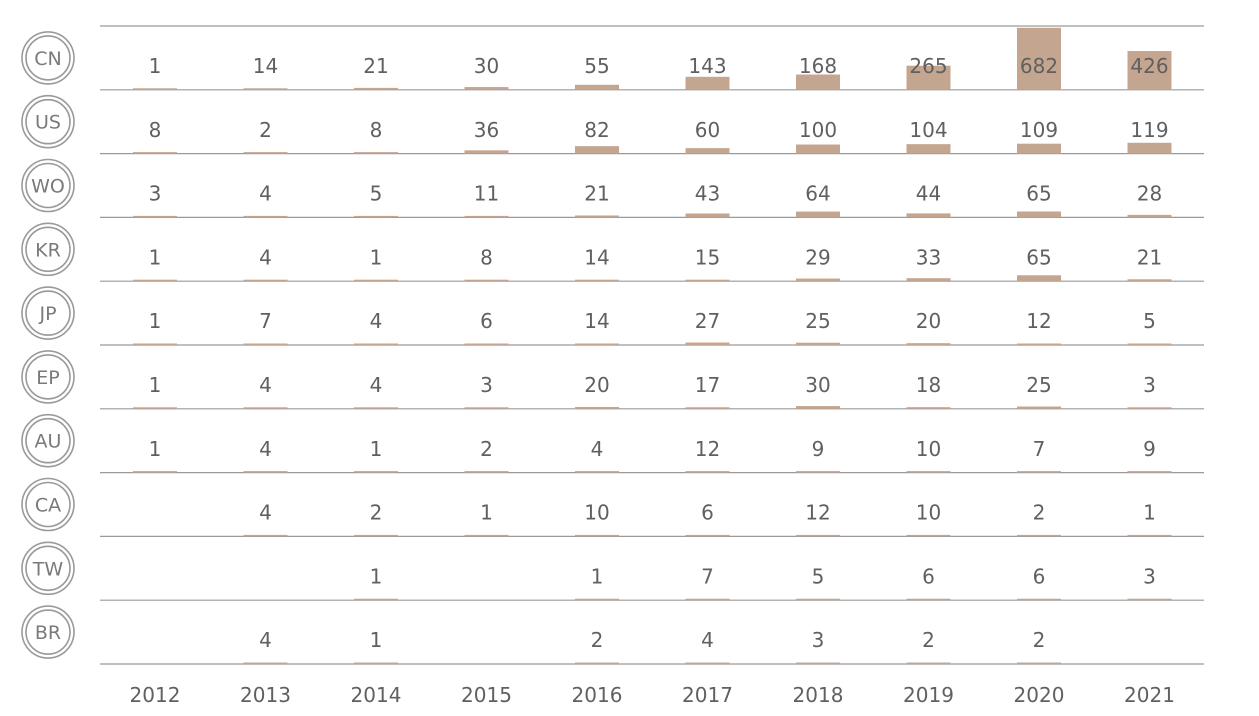 This screenshot has width=1259, height=716. What do you see at coordinates (1039, 663) in the screenshot?
I see `bar-br-2020` at bounding box center [1039, 663].